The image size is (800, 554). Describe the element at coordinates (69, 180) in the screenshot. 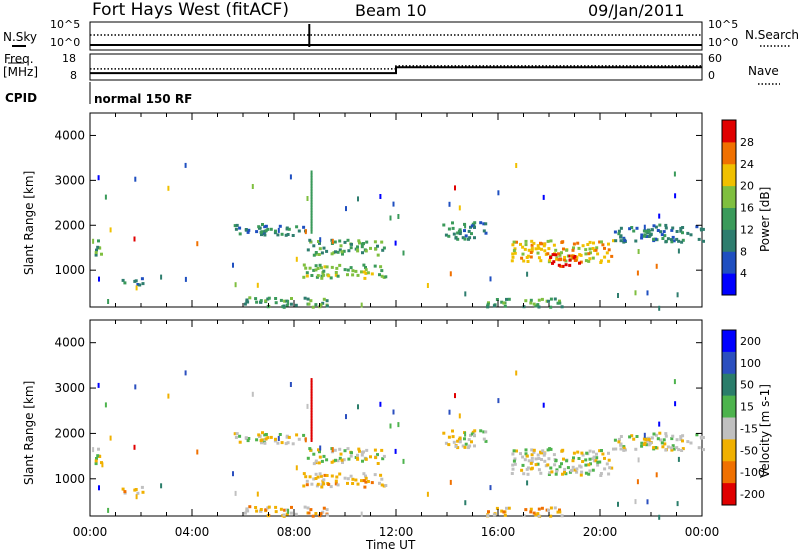

I see `y-tick-label: 3000` at that location.